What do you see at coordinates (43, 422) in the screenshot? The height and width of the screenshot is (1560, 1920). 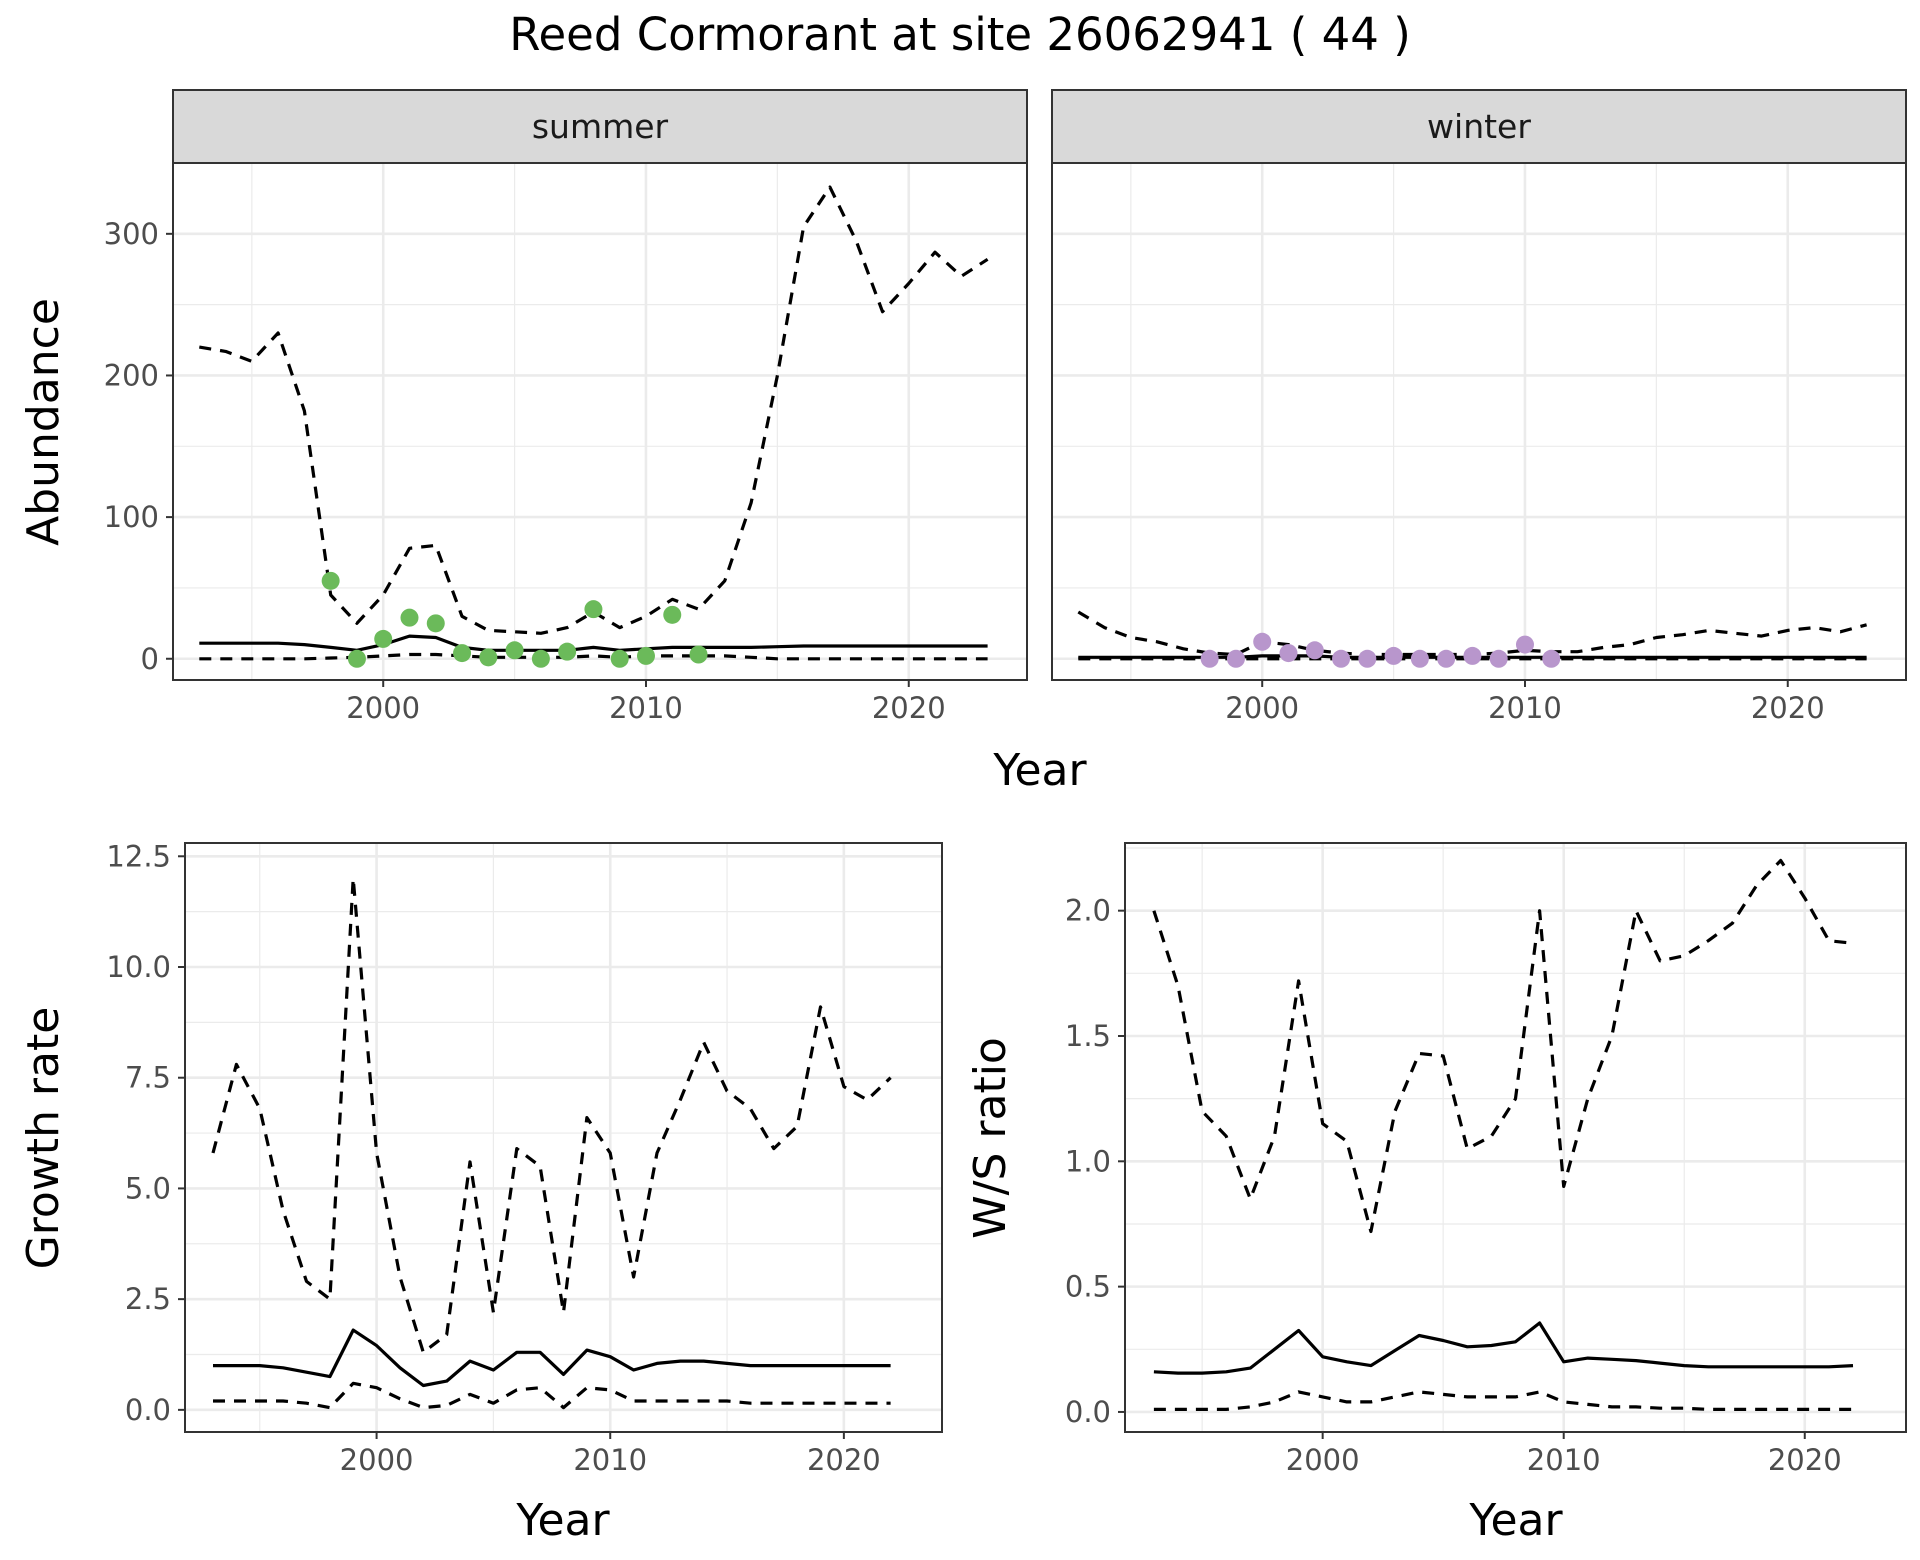 I see `y-axis-title: Abundance` at bounding box center [43, 422].